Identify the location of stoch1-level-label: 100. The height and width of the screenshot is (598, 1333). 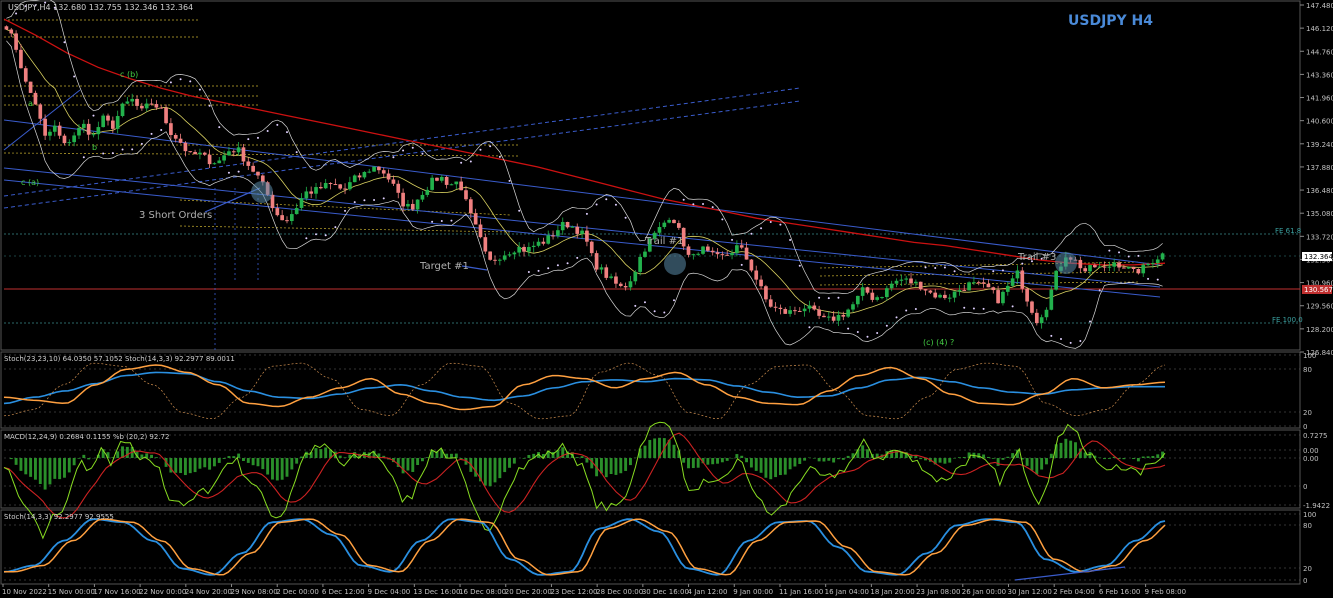
(1309, 356).